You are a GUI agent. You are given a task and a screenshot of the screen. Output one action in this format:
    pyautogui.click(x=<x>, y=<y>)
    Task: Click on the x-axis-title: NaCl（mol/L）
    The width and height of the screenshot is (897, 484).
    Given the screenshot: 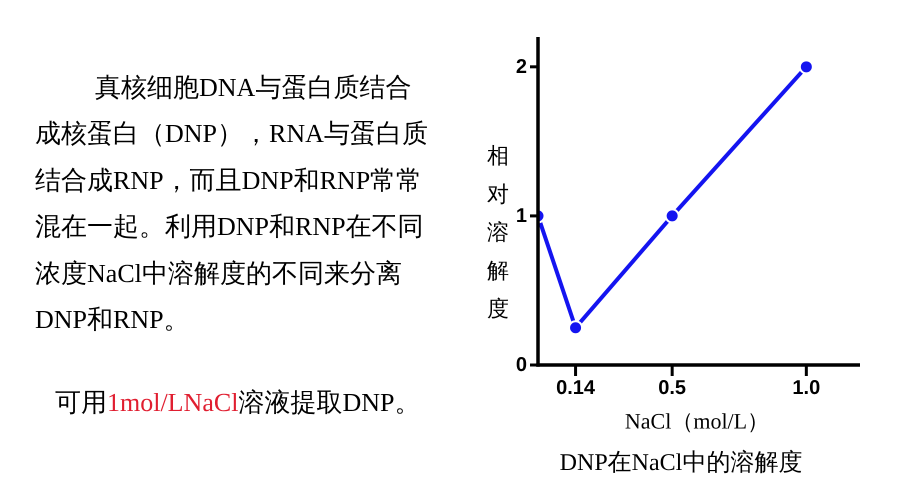 What is the action you would take?
    pyautogui.click(x=697, y=421)
    